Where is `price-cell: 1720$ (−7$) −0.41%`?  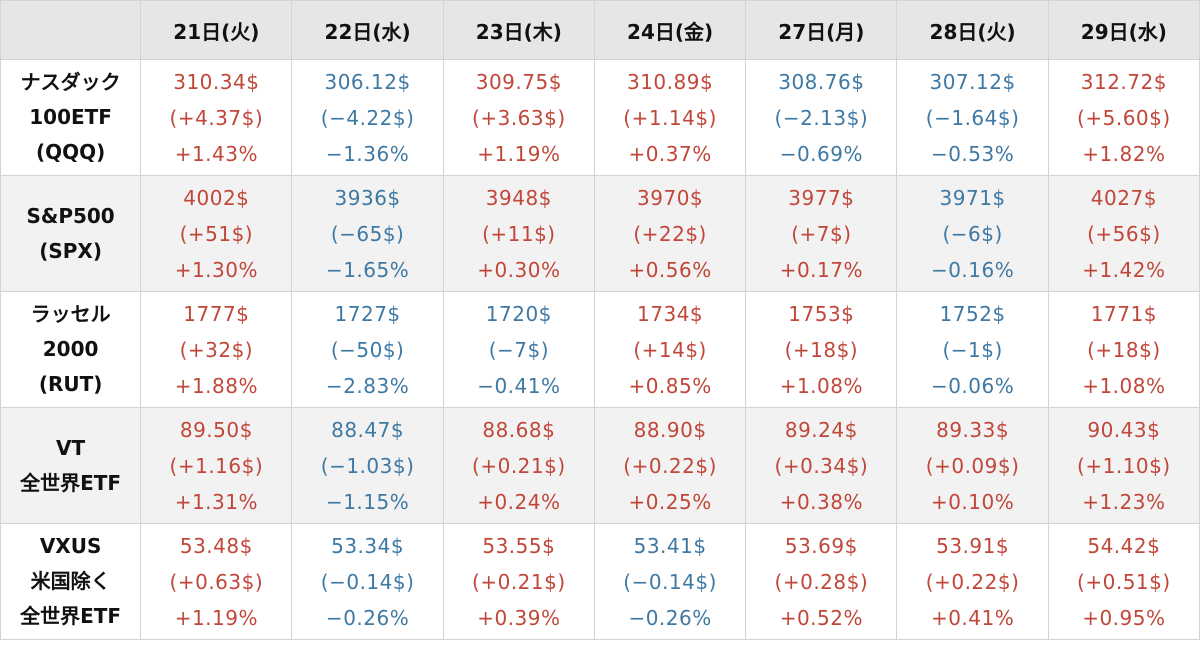
price-cell: 1720$ (−7$) −0.41% is located at coordinates (518, 349).